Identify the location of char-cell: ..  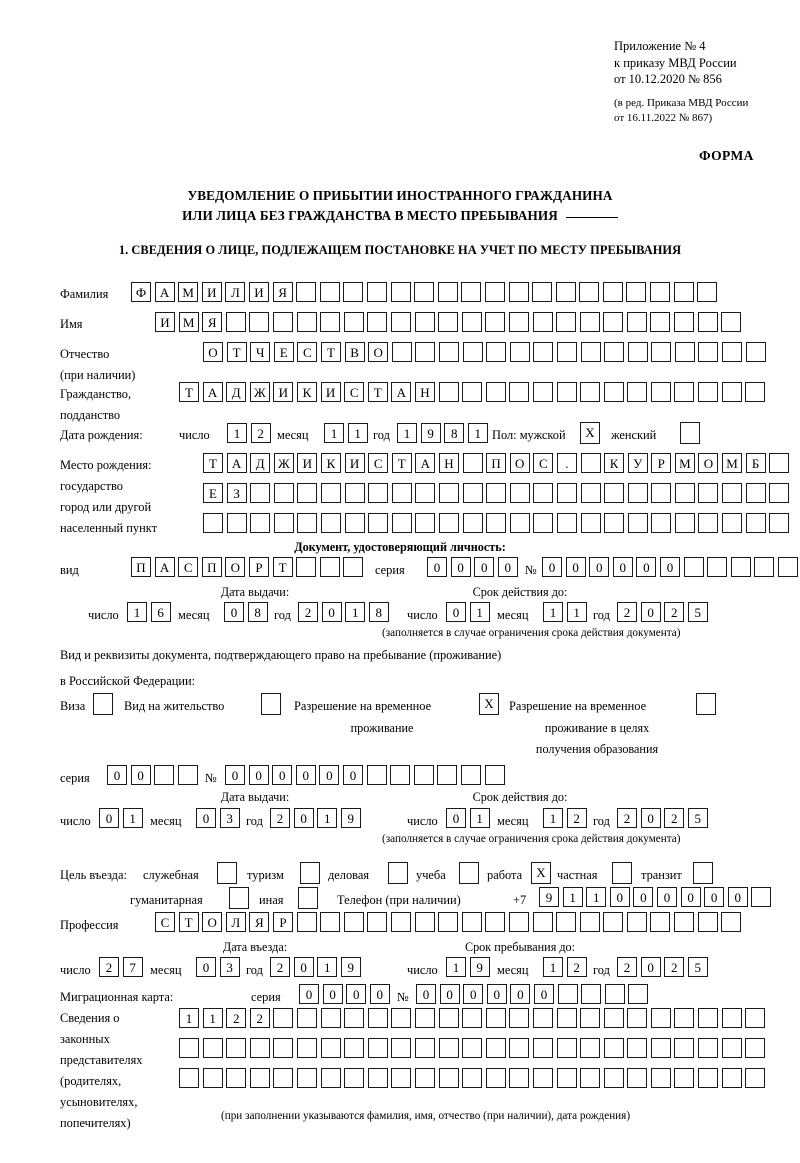
(566, 463).